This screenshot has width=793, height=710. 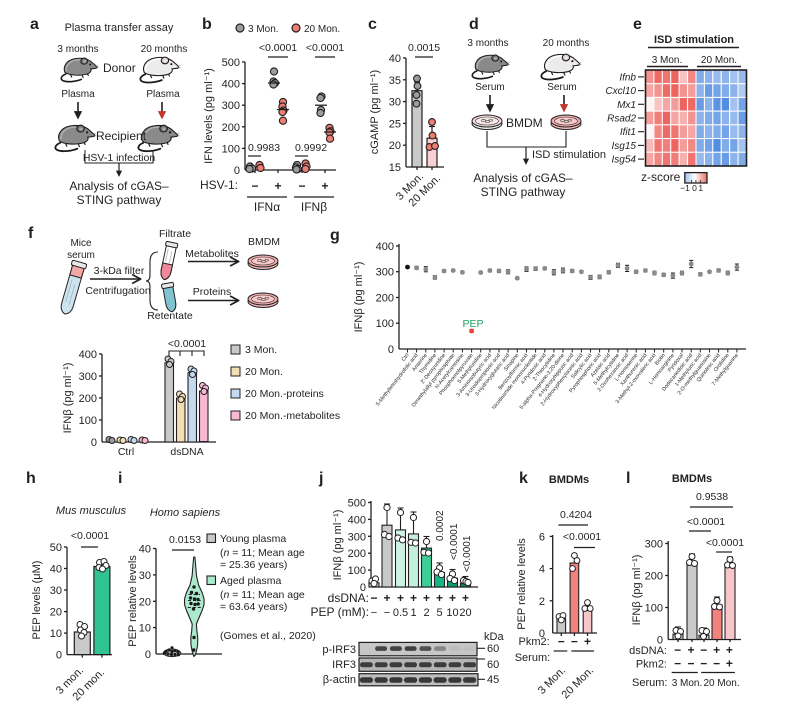 What do you see at coordinates (576, 515) in the screenshot?
I see `svg-text: 0.4204` at bounding box center [576, 515].